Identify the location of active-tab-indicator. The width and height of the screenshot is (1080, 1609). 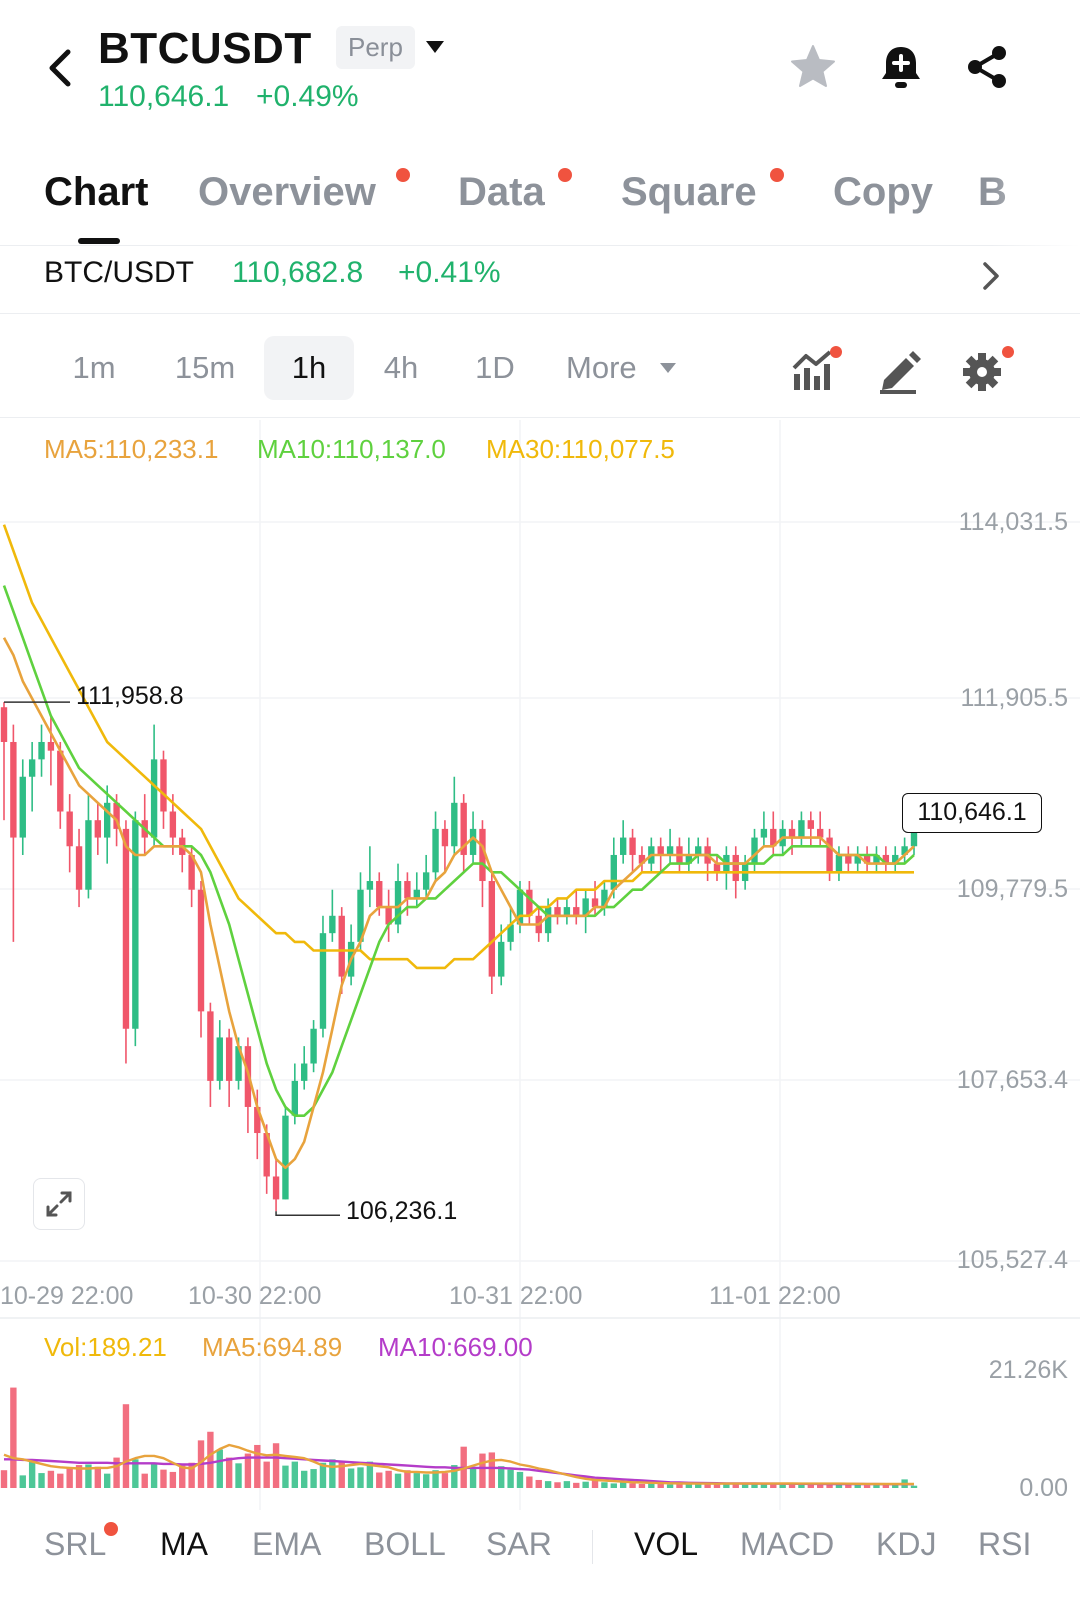
(99, 241).